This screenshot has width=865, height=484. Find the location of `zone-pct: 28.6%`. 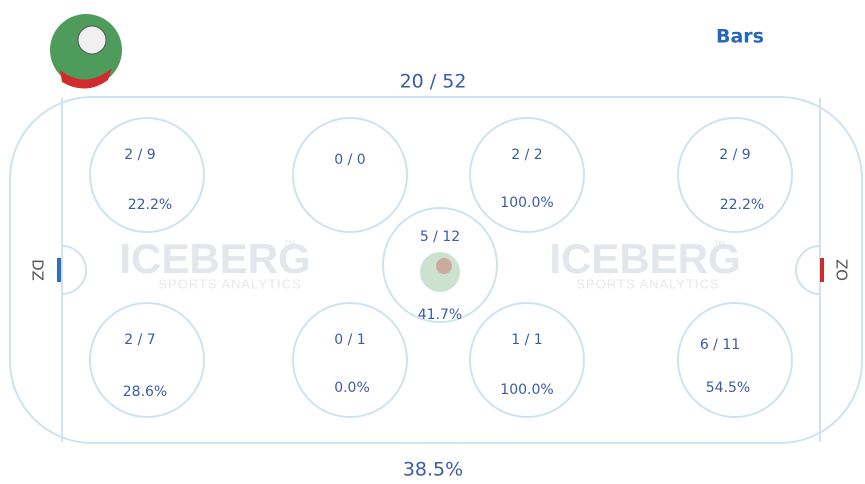

zone-pct: 28.6% is located at coordinates (145, 392).